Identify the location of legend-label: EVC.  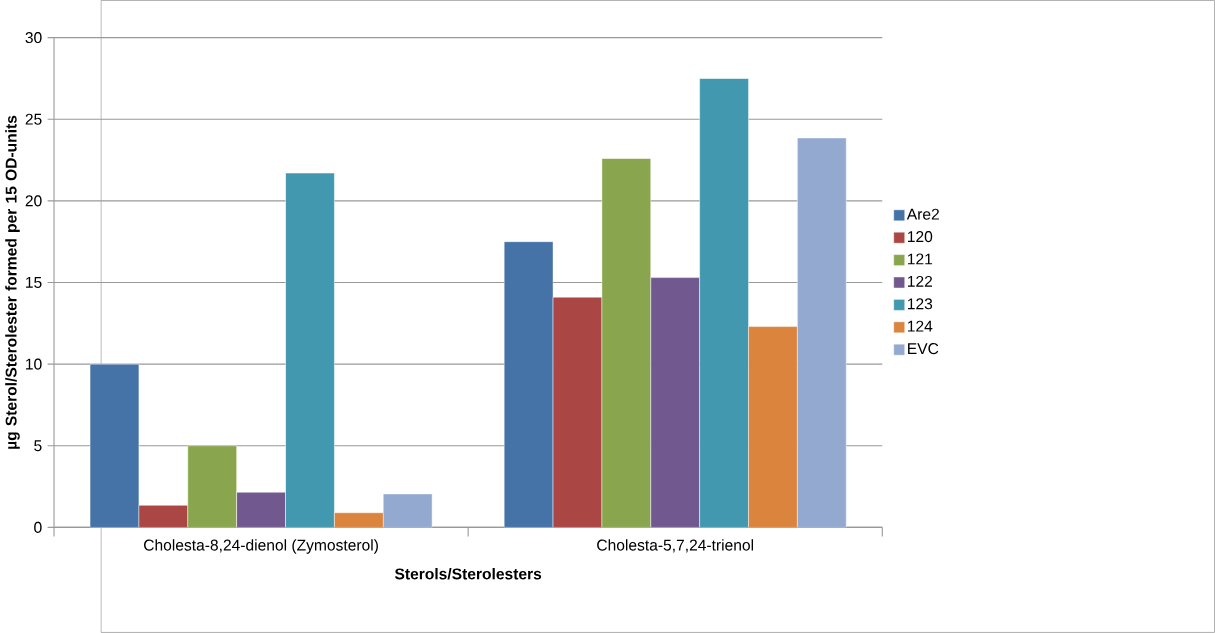
(923, 349).